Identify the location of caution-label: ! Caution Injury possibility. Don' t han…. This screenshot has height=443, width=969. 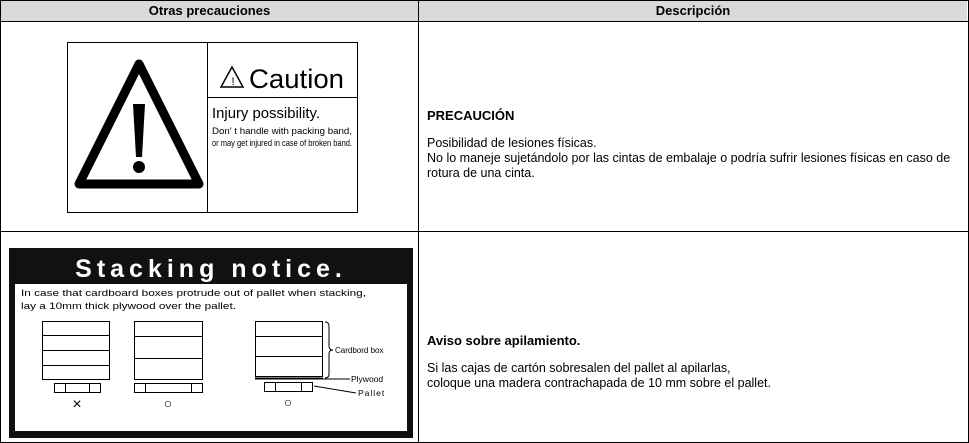
(212, 127).